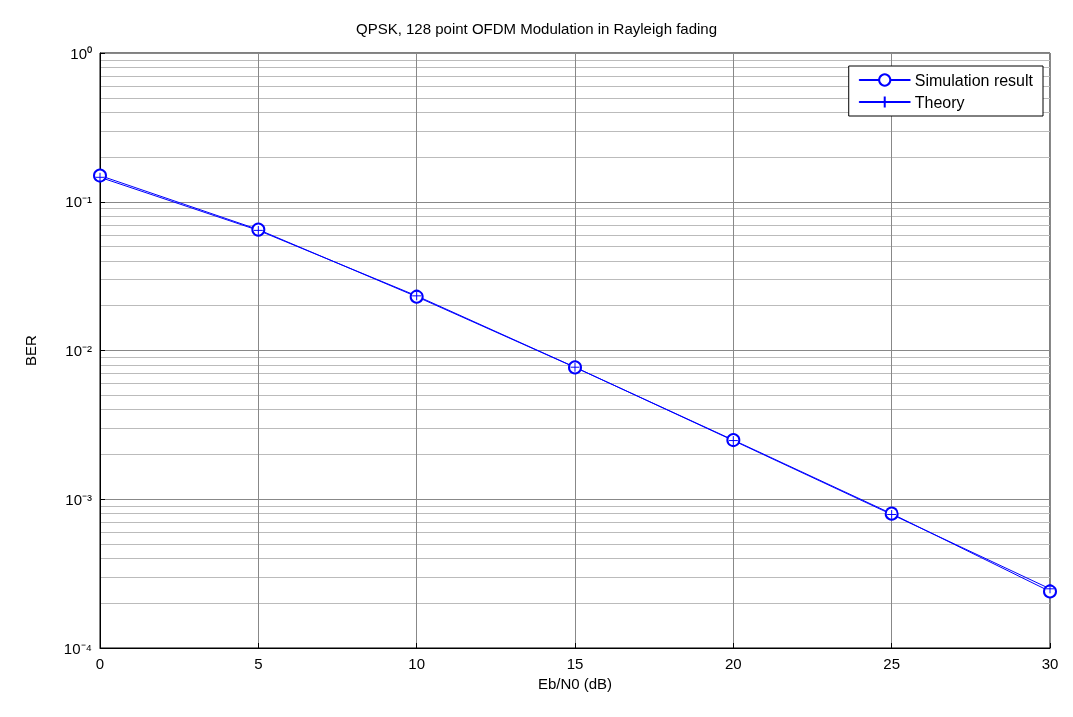 This screenshot has width=1073, height=717. Describe the element at coordinates (575, 663) in the screenshot. I see `x-tick-label: 15` at that location.